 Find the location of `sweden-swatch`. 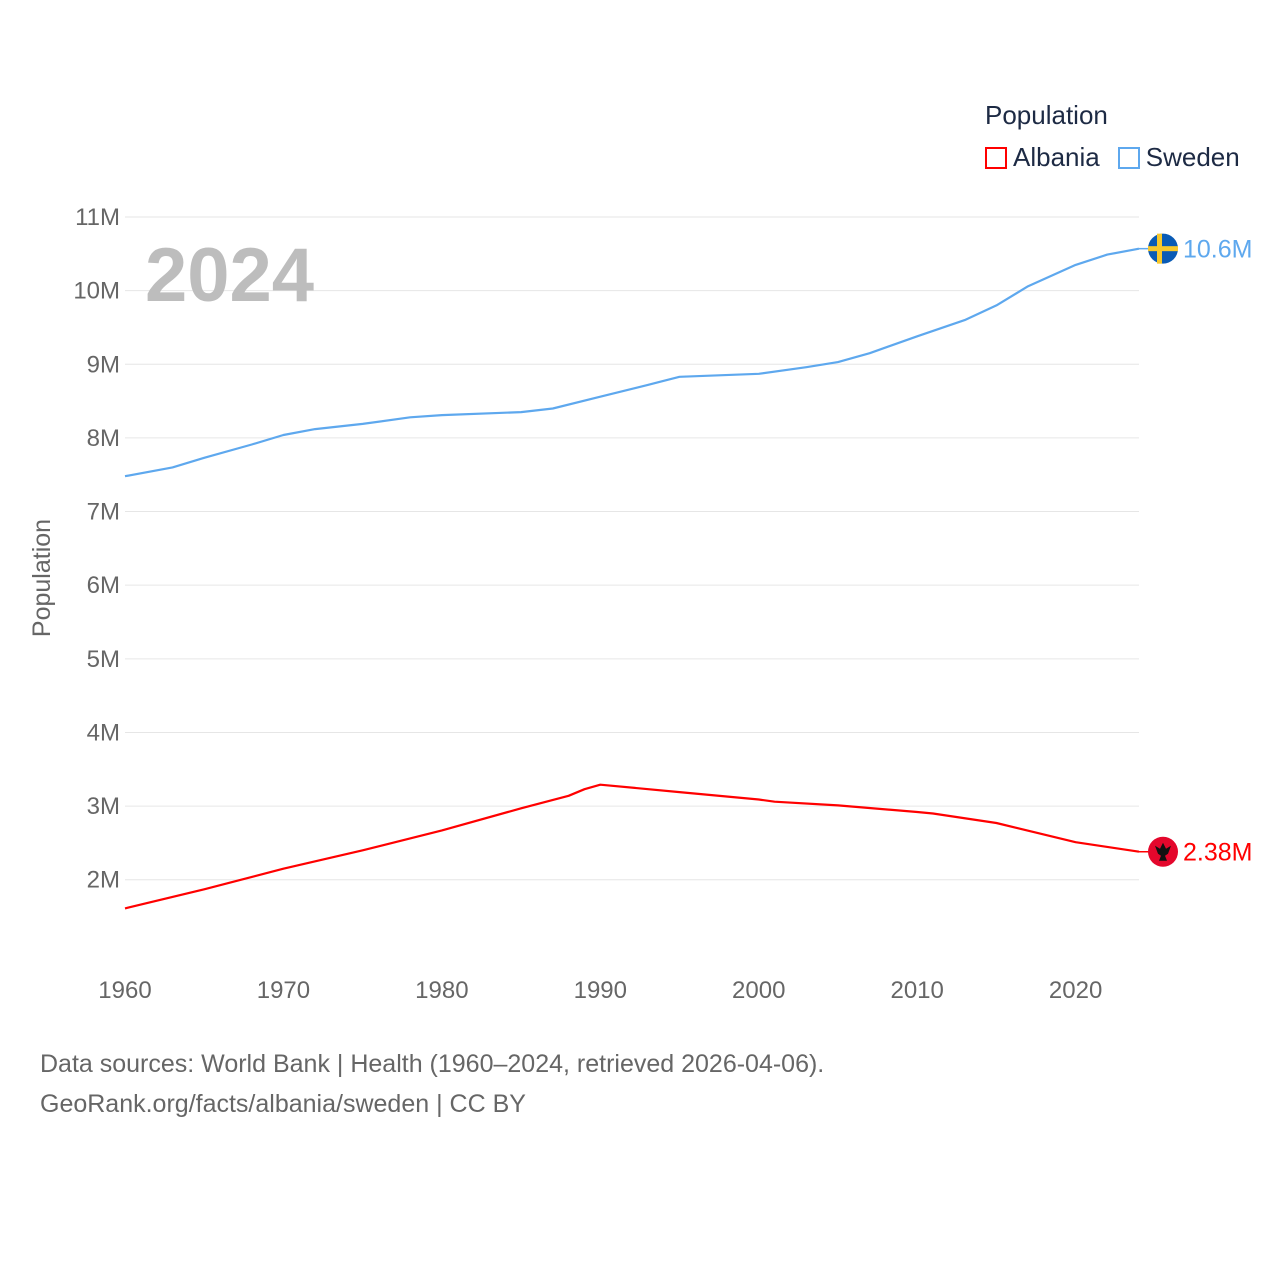

sweden-swatch is located at coordinates (1128, 157).